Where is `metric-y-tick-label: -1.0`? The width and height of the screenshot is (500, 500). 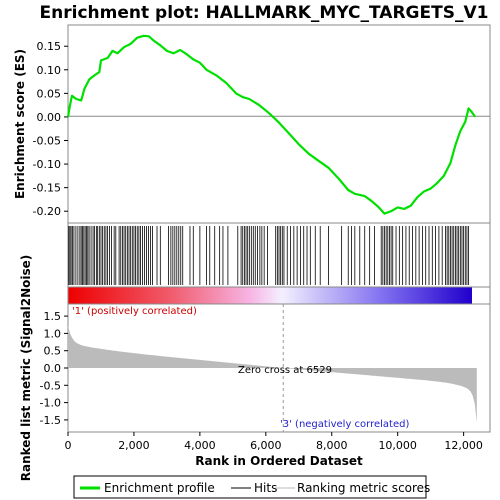 metric-y-tick-label: -1.0 is located at coordinates (50, 403).